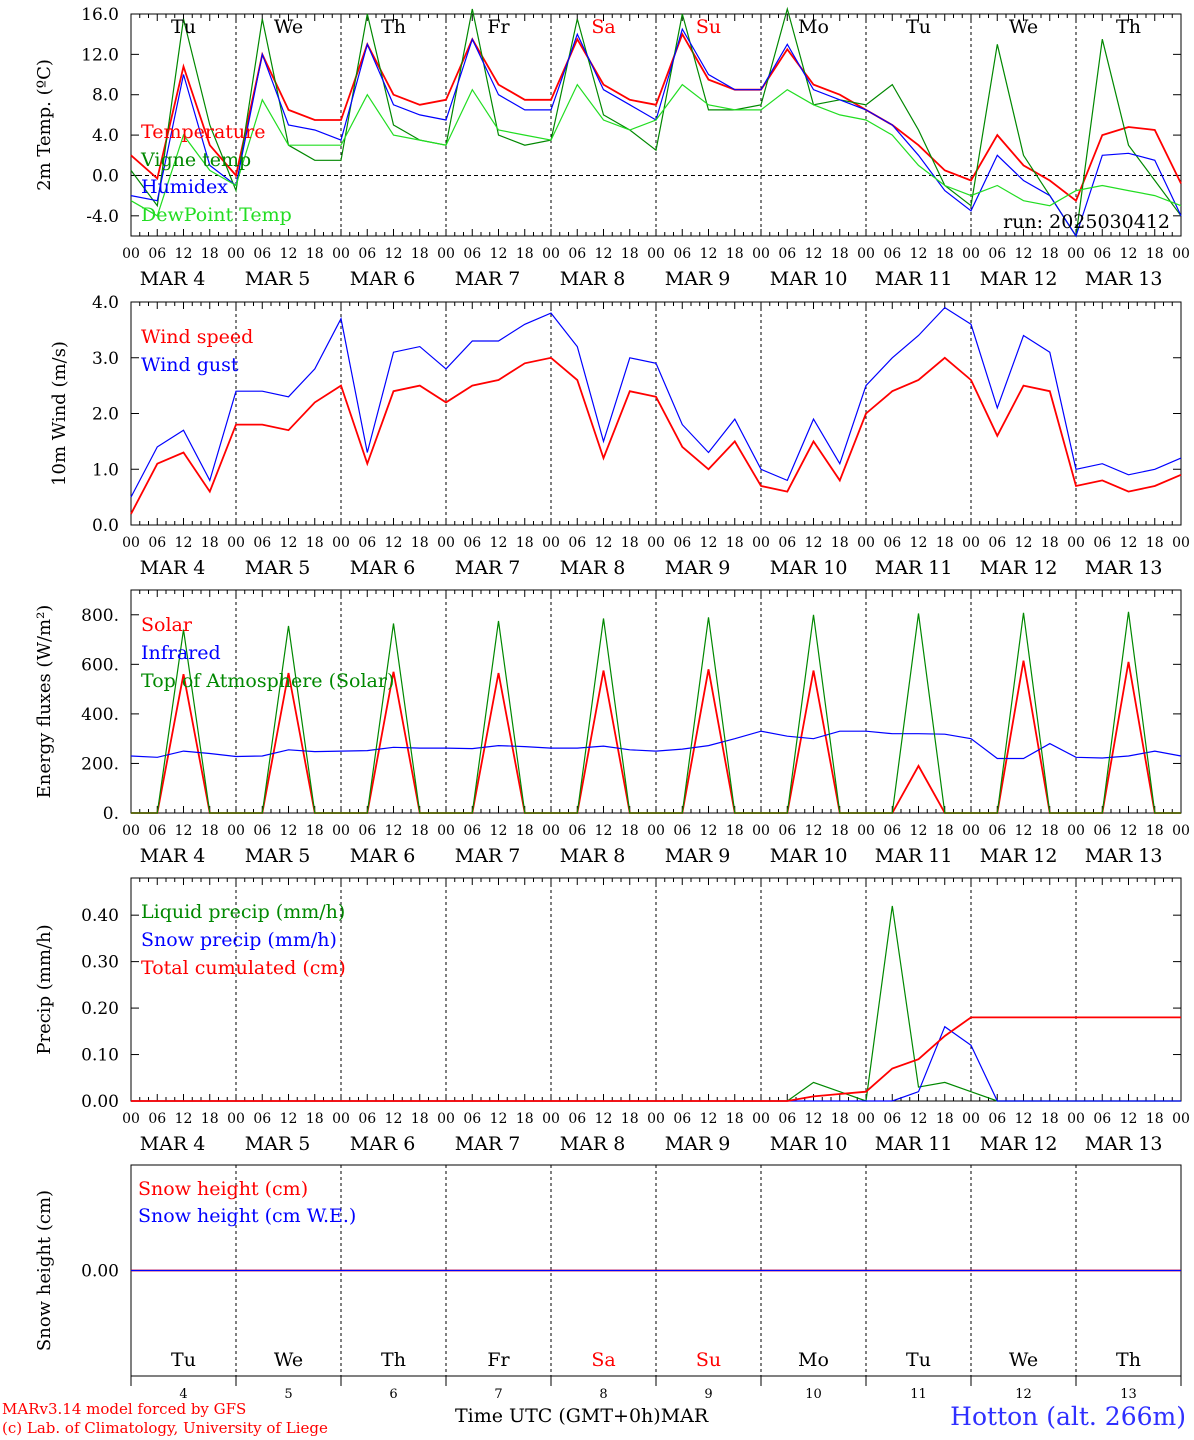 This screenshot has width=1194, height=1440. What do you see at coordinates (100, 916) in the screenshot?
I see `y-tick-label: 0.40` at bounding box center [100, 916].